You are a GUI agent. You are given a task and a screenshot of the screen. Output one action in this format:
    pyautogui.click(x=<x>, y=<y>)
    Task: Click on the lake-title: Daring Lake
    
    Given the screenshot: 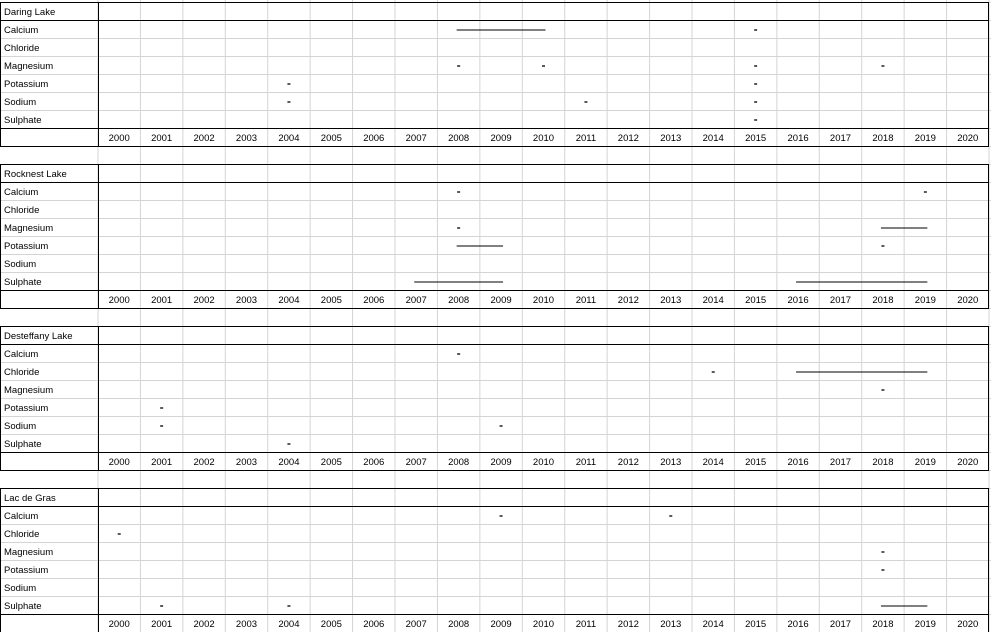 What is the action you would take?
    pyautogui.click(x=29, y=12)
    